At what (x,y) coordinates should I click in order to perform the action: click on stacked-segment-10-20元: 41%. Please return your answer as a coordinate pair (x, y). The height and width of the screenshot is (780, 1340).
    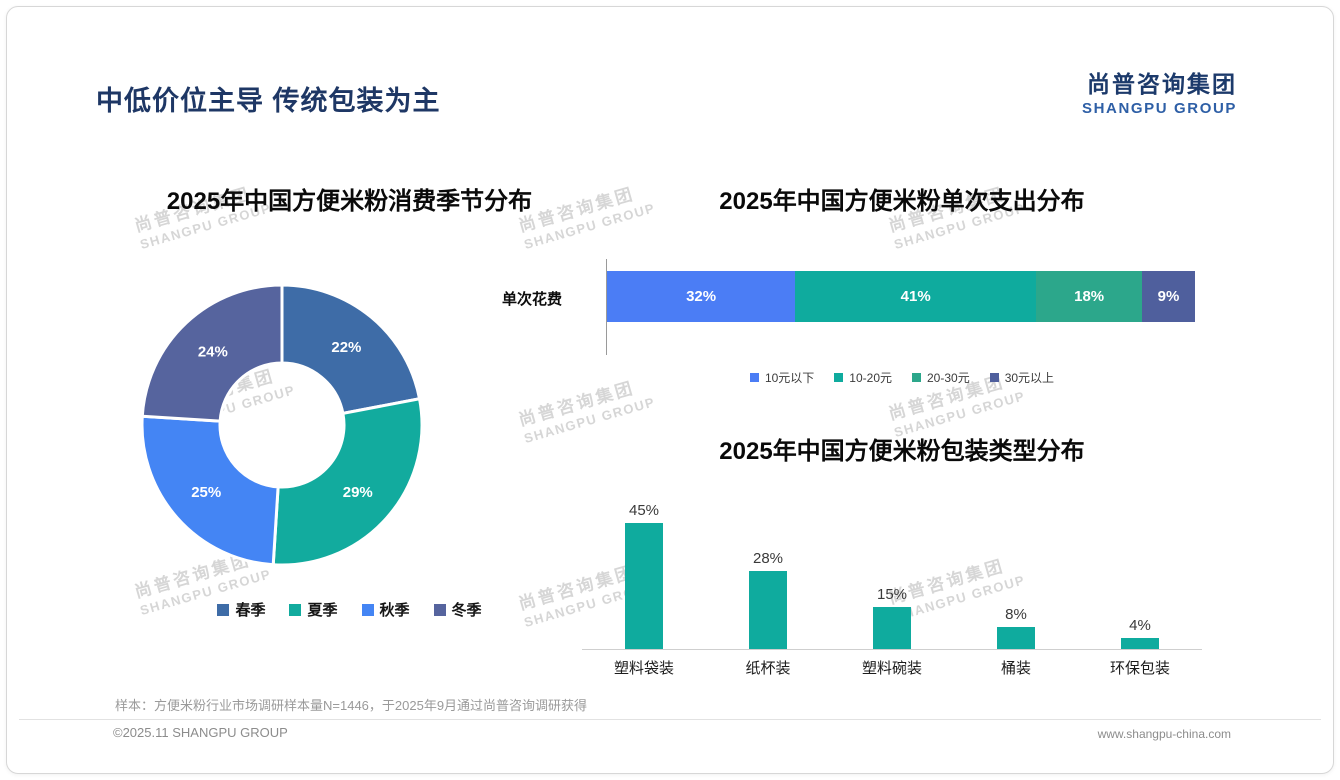
    Looking at the image, I should click on (916, 296).